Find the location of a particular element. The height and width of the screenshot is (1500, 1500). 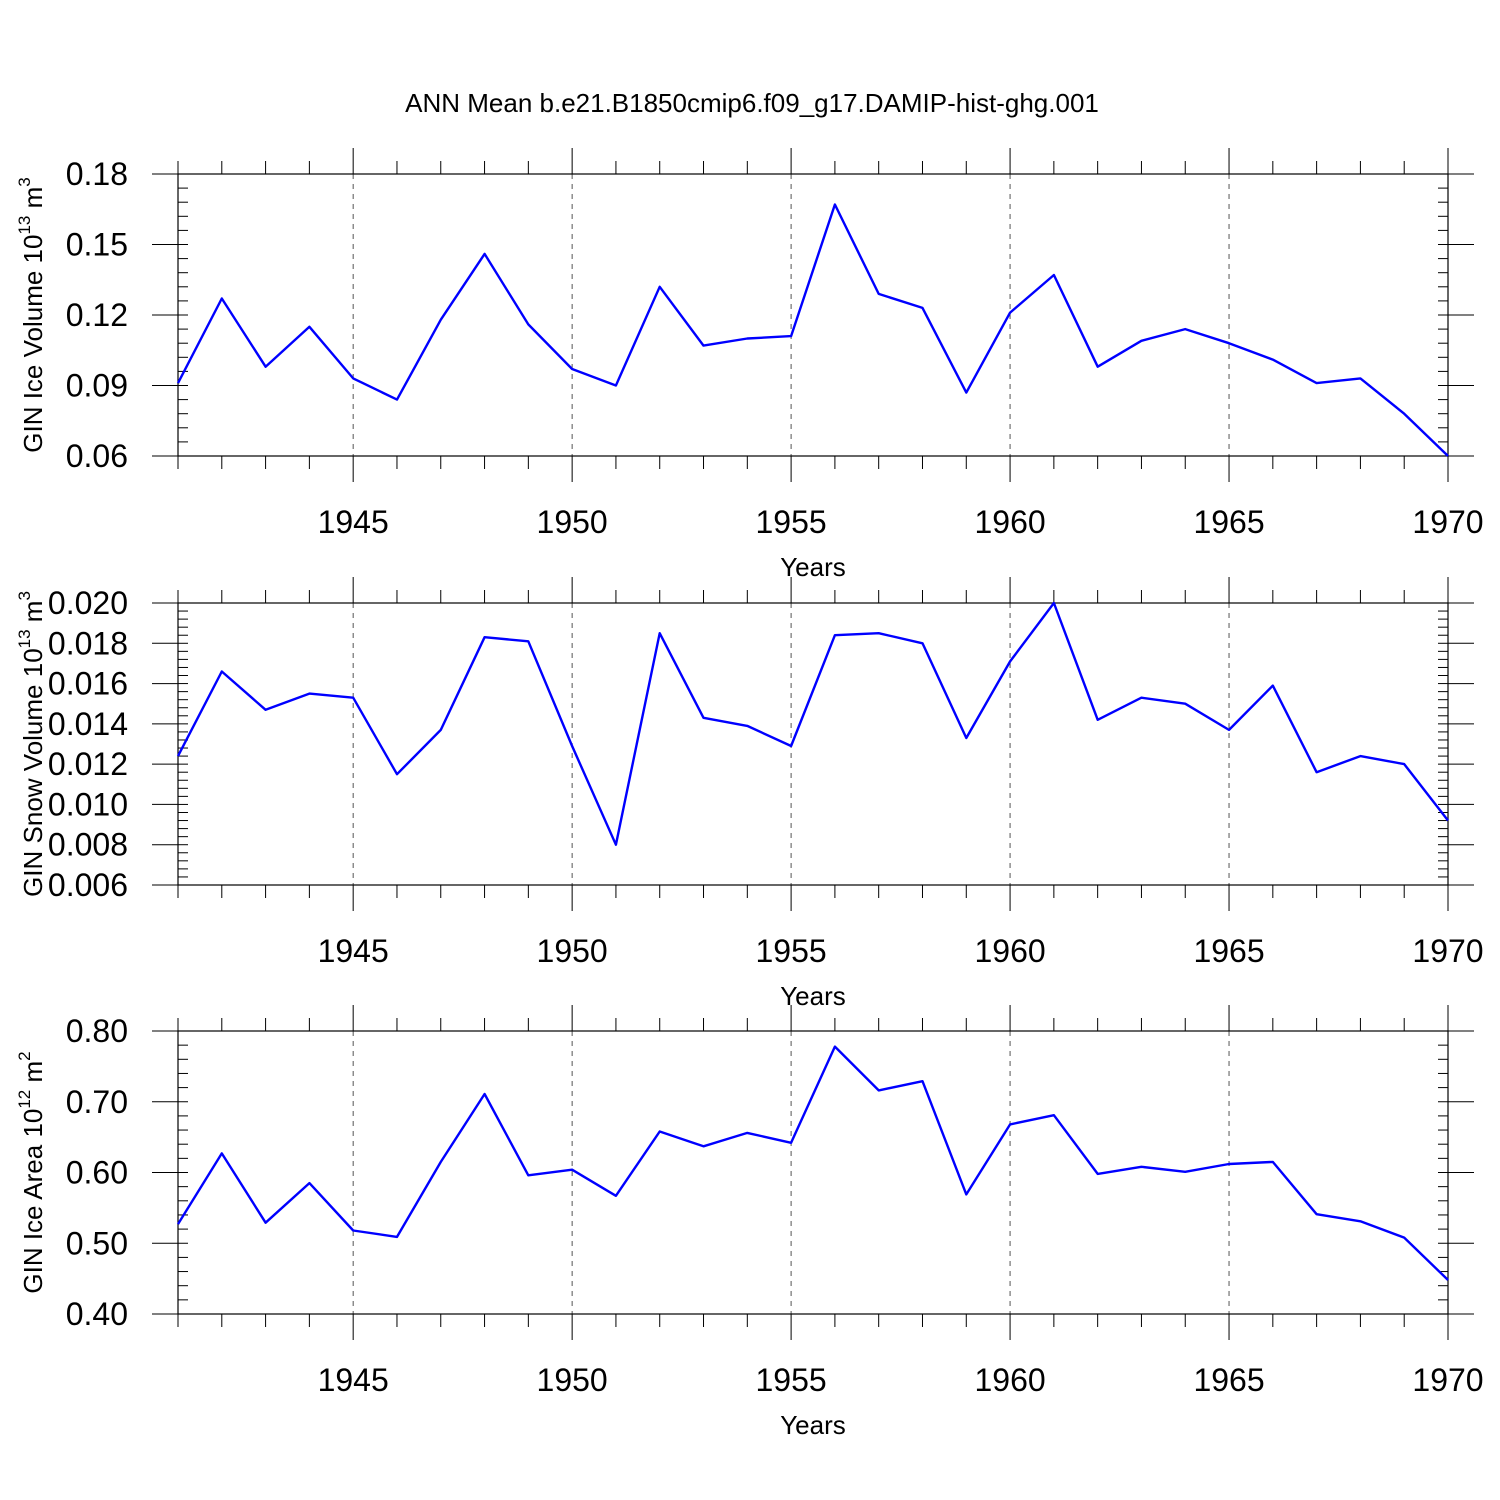

y-tick-label: 0.40 is located at coordinates (97, 1314).